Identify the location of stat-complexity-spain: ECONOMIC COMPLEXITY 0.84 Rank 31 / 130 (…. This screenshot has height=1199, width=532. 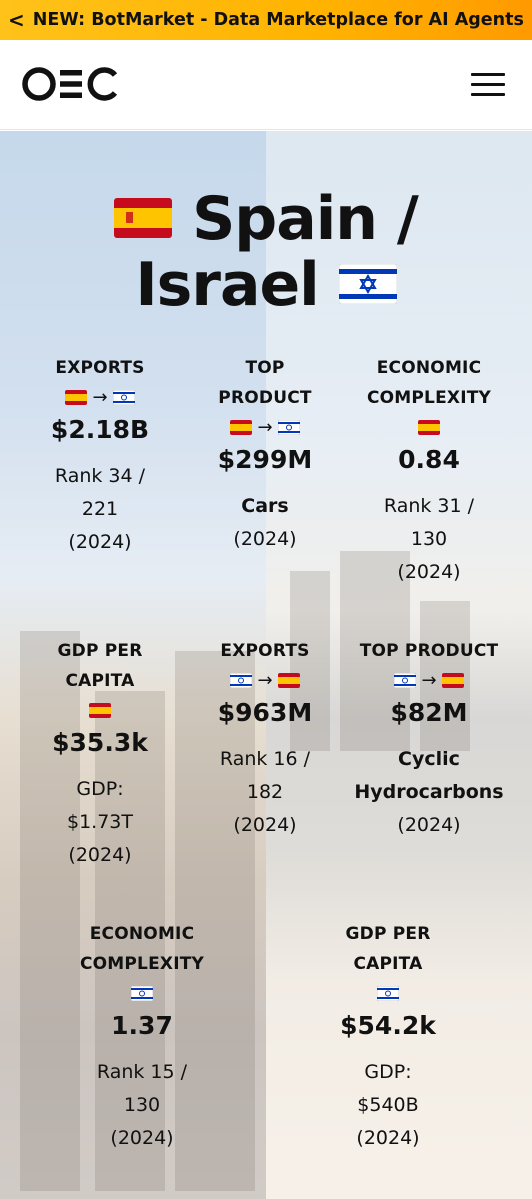
(429, 471).